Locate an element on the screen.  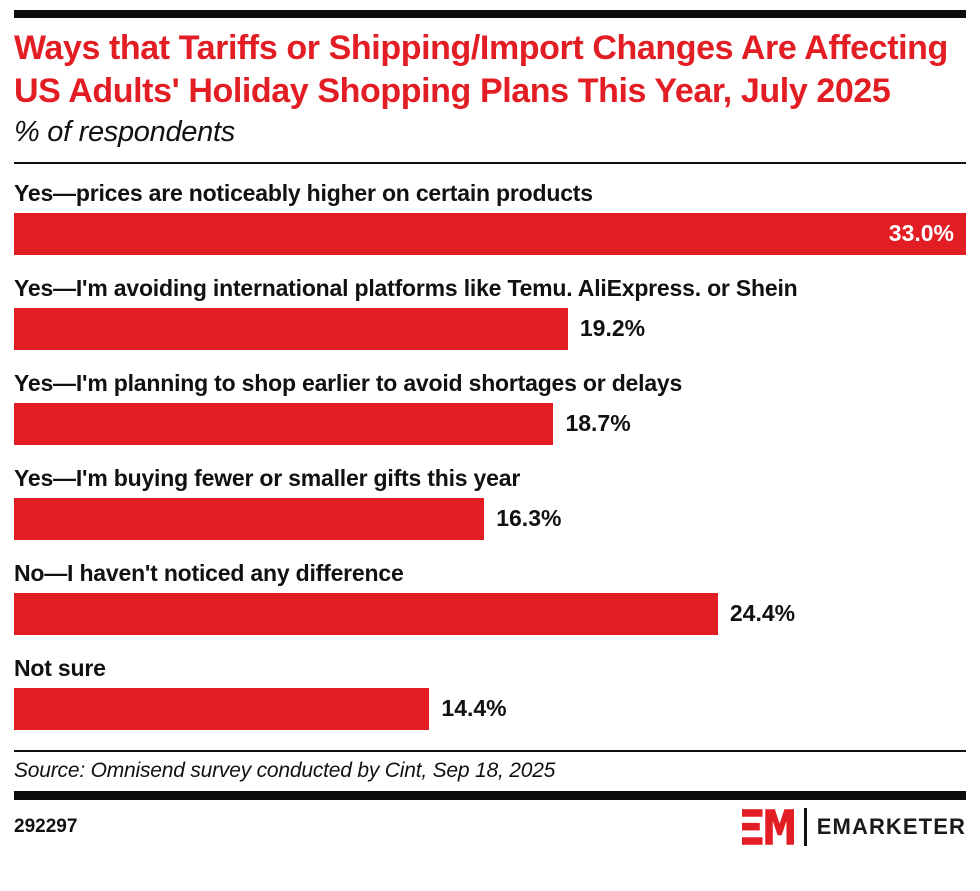
page-subtitle: % of respondents is located at coordinates (124, 131).